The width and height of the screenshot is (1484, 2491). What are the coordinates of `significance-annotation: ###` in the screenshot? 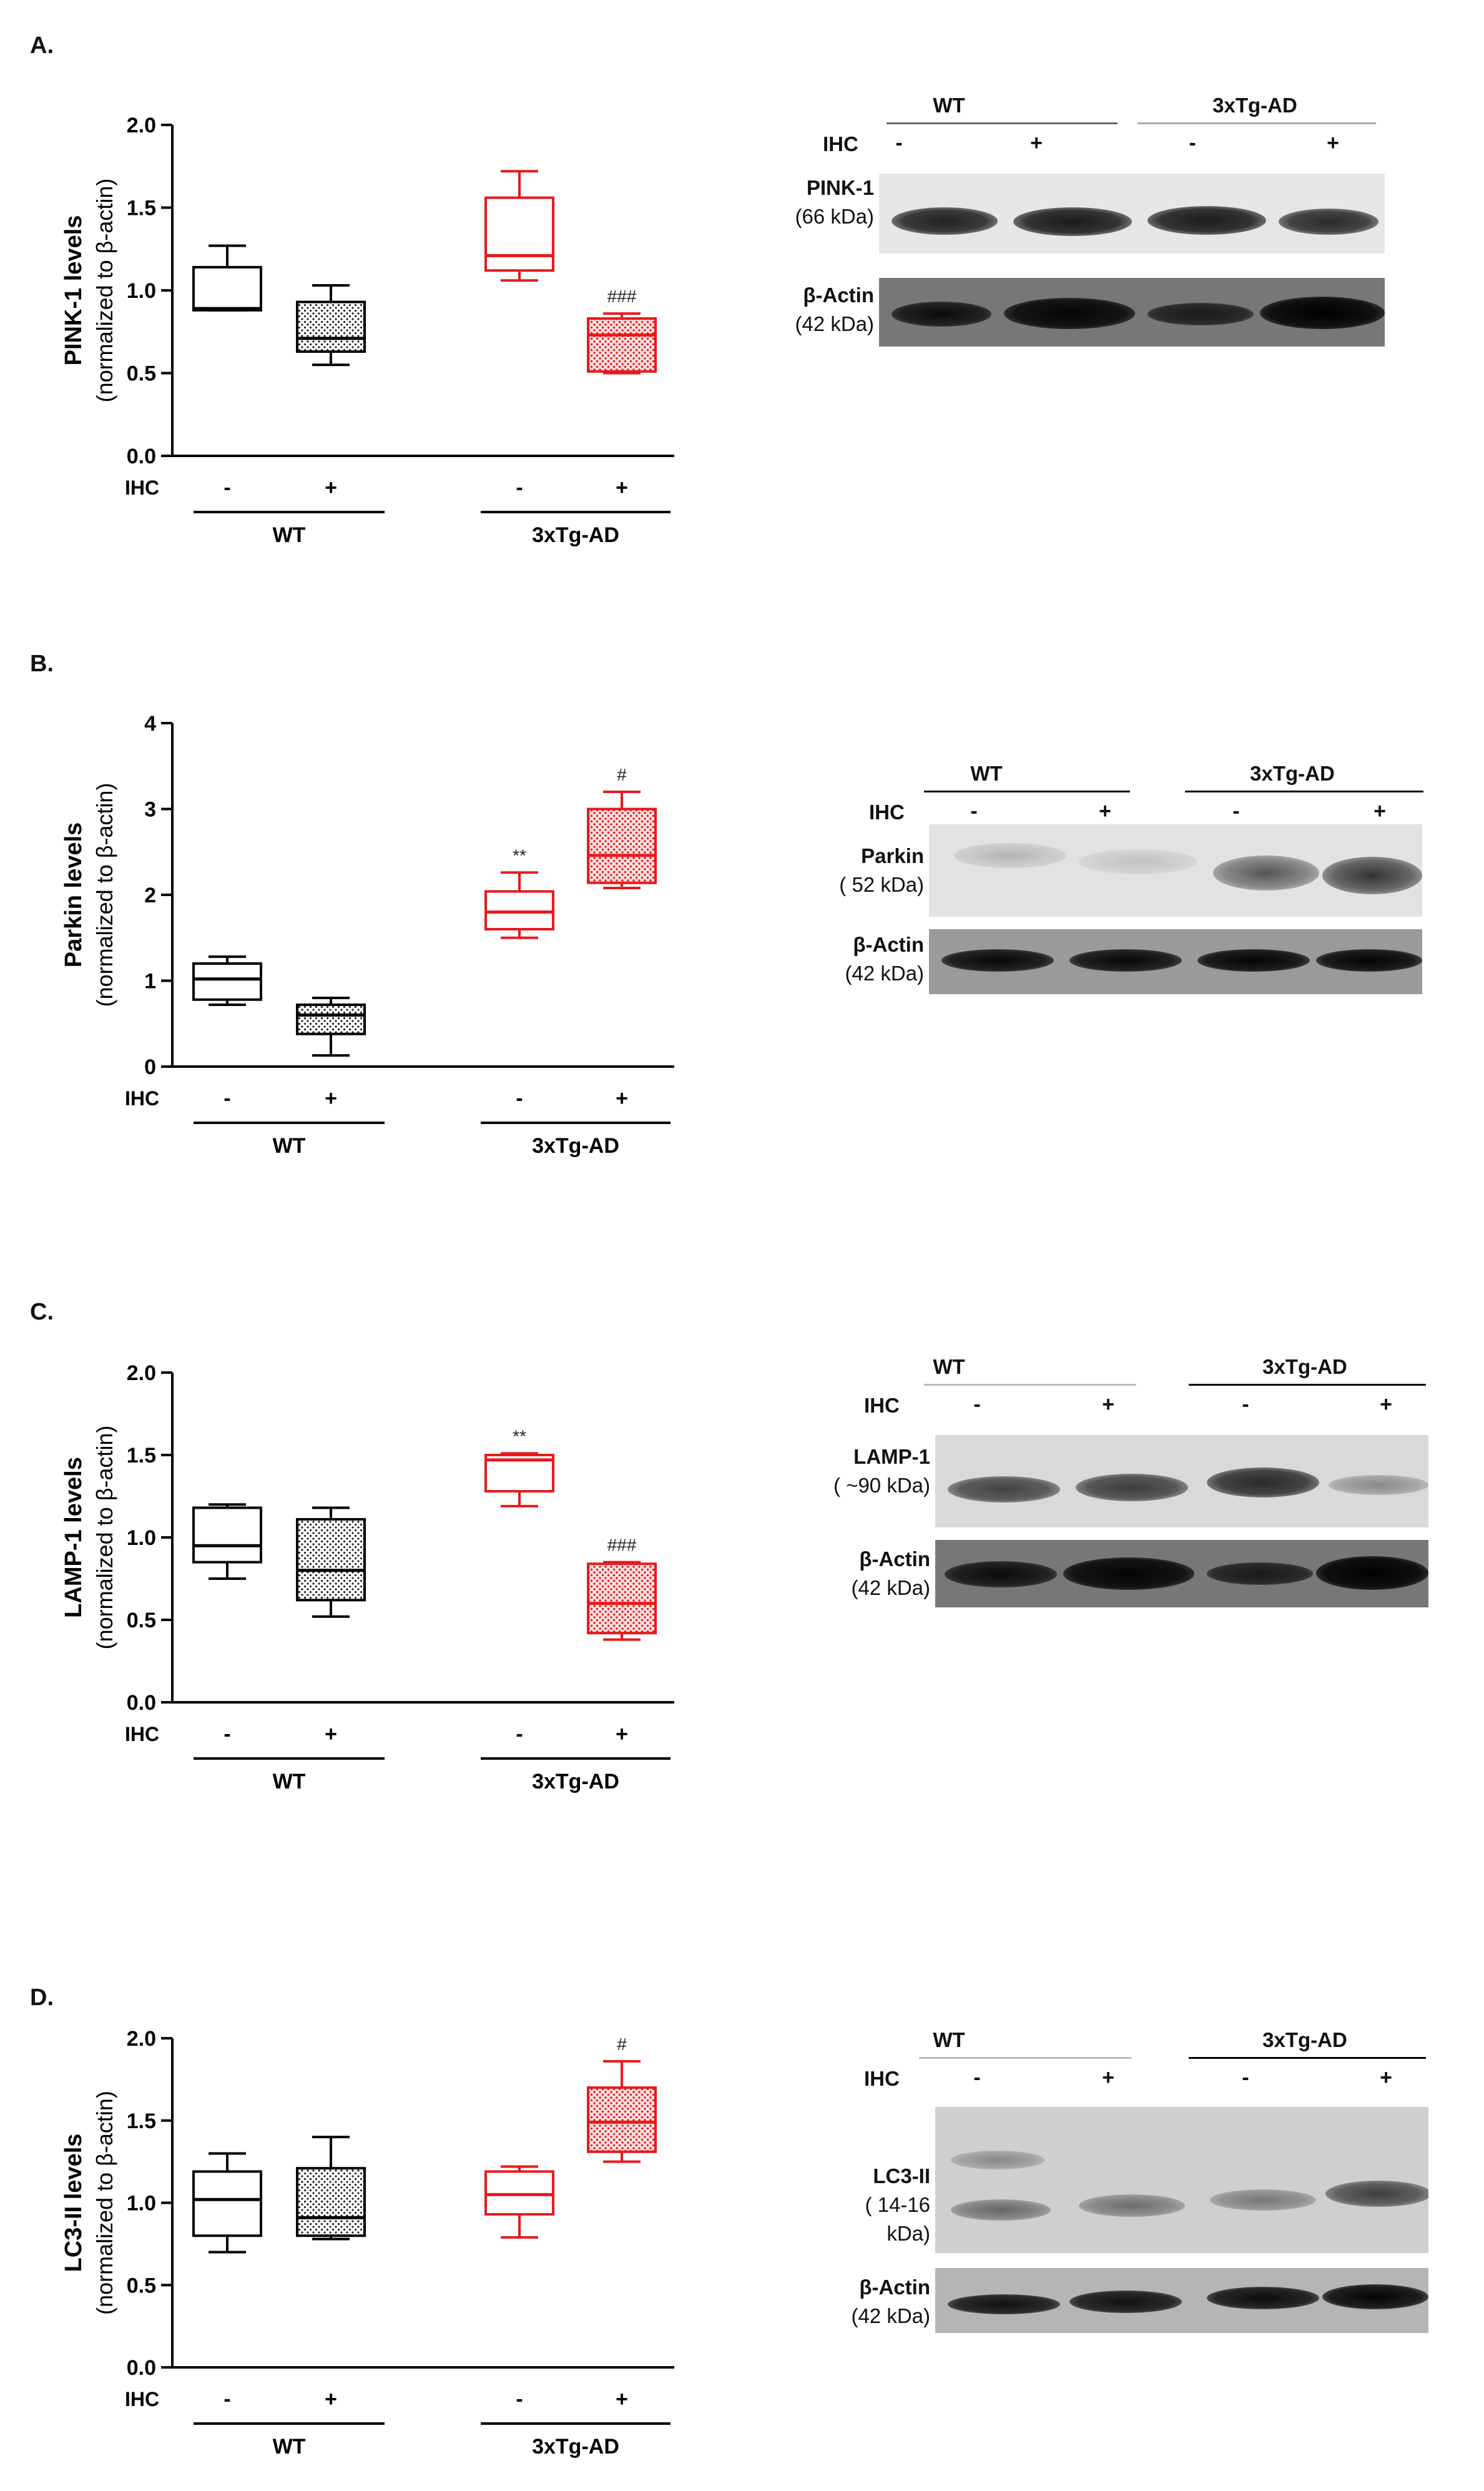 It's located at (622, 1545).